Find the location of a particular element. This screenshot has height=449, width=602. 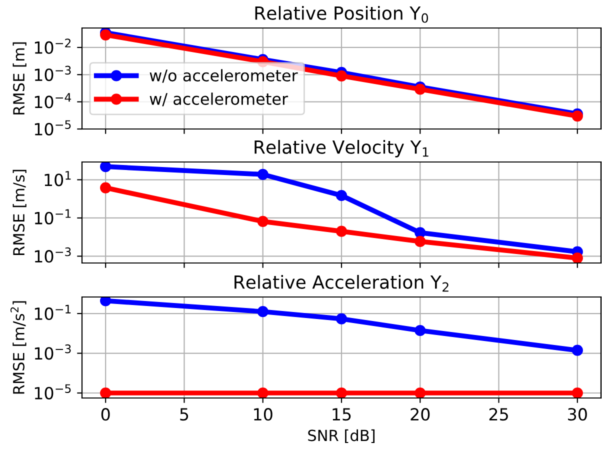

y-tick-label: 10$^{−4}$ is located at coordinates (53, 100).